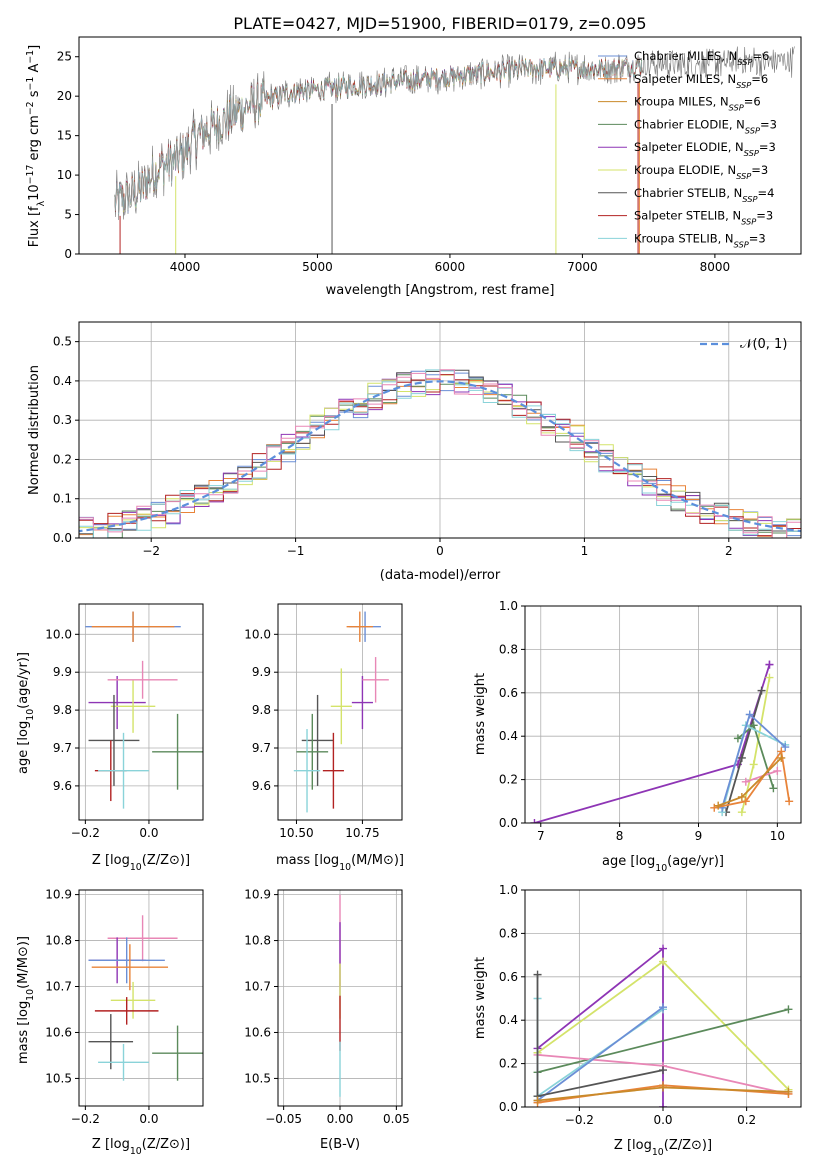 The image size is (819, 1170). I want to click on y-tick-label: 0, so click(68, 254).